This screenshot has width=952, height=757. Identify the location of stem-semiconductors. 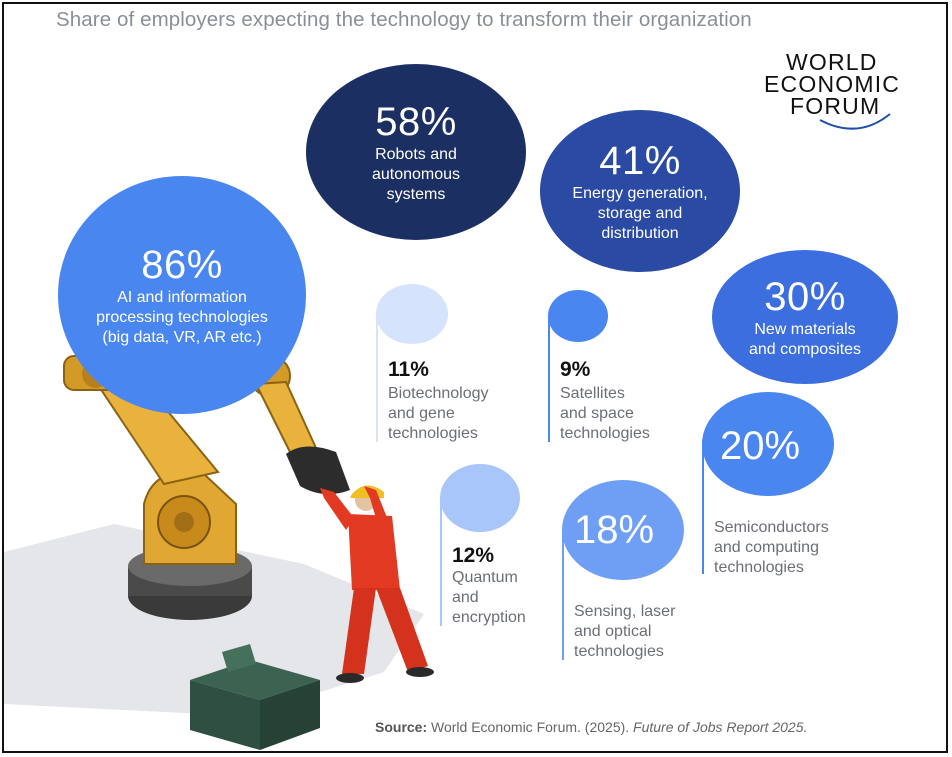
(703, 507).